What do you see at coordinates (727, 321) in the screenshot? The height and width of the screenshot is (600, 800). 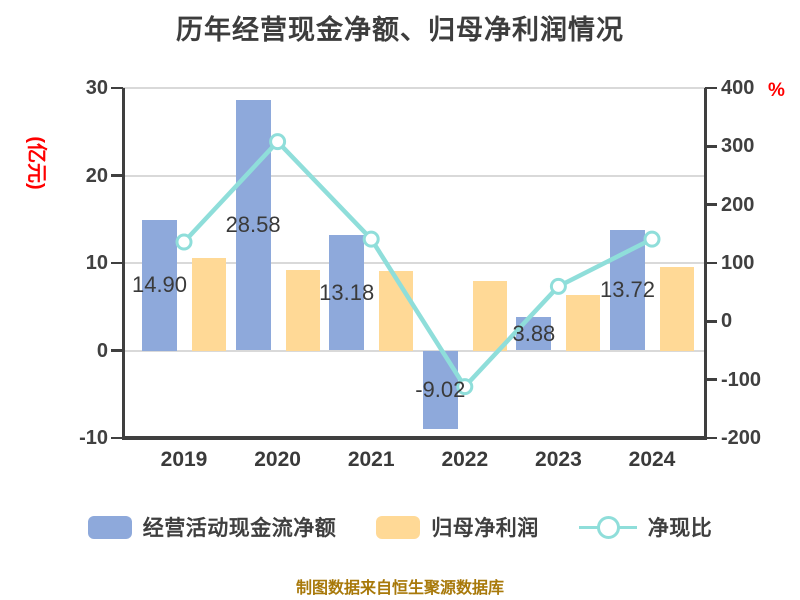 I see `right-axis-tick-label: 0` at bounding box center [727, 321].